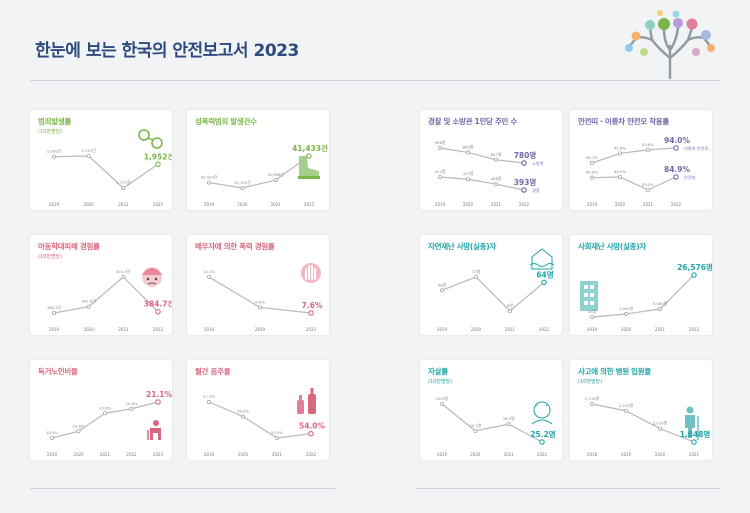  I want to click on data-label: 94.0%, so click(677, 140).